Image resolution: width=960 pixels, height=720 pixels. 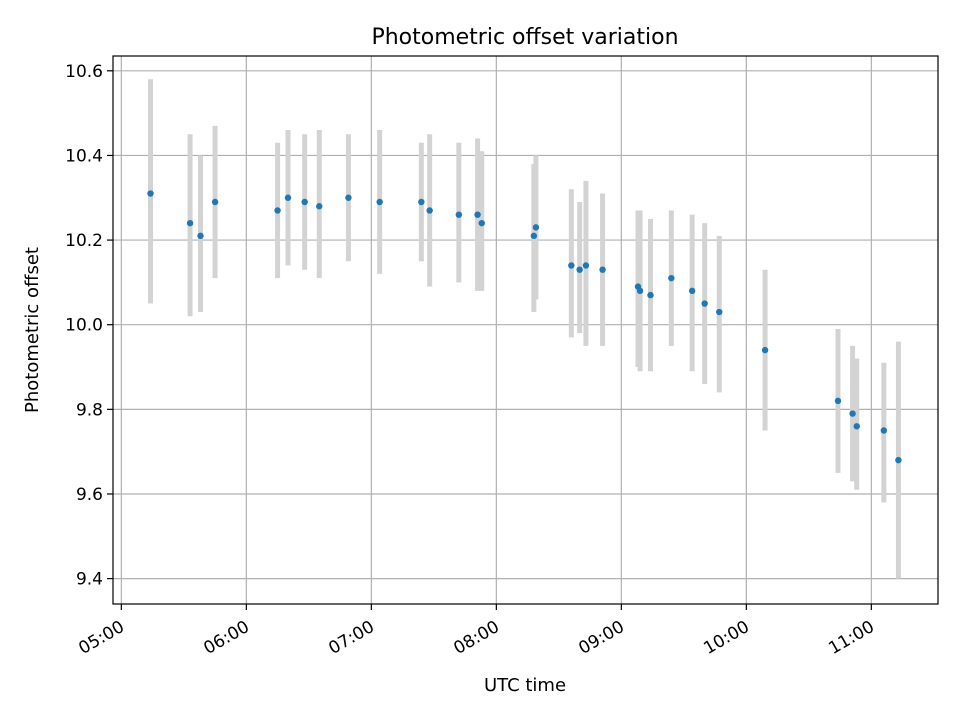 What do you see at coordinates (84, 326) in the screenshot?
I see `y-tick-label: 10.0` at bounding box center [84, 326].